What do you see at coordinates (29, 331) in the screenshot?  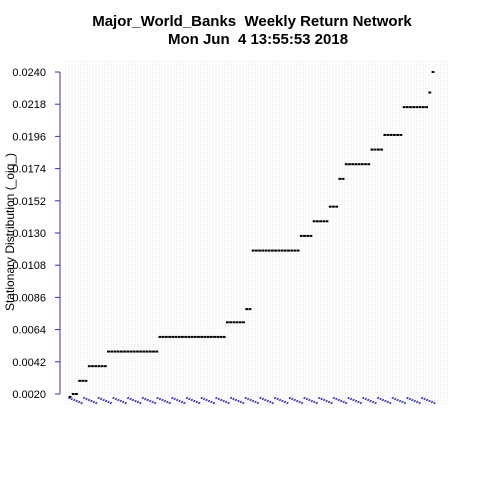 I see `y-tick-label: 0.0064` at bounding box center [29, 331].